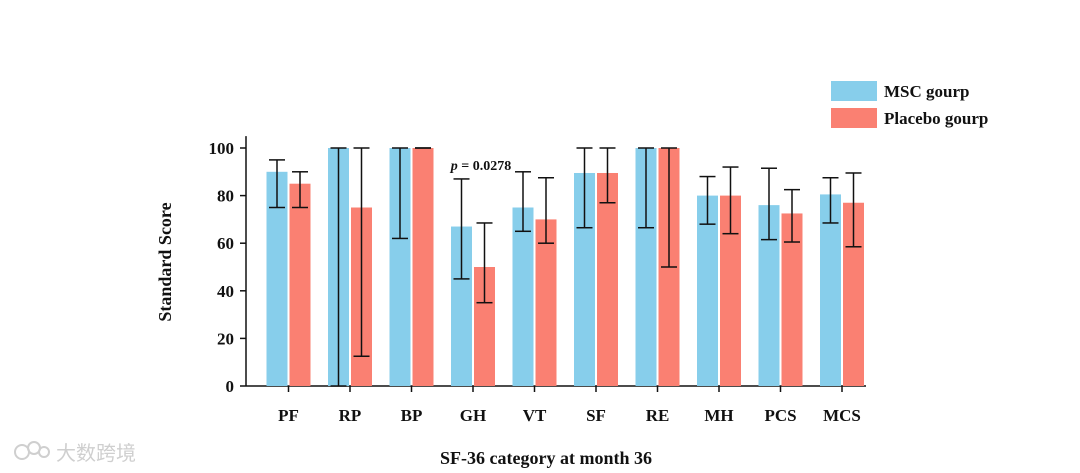  What do you see at coordinates (730, 290) in the screenshot?
I see `bar-placebo-mh` at bounding box center [730, 290].